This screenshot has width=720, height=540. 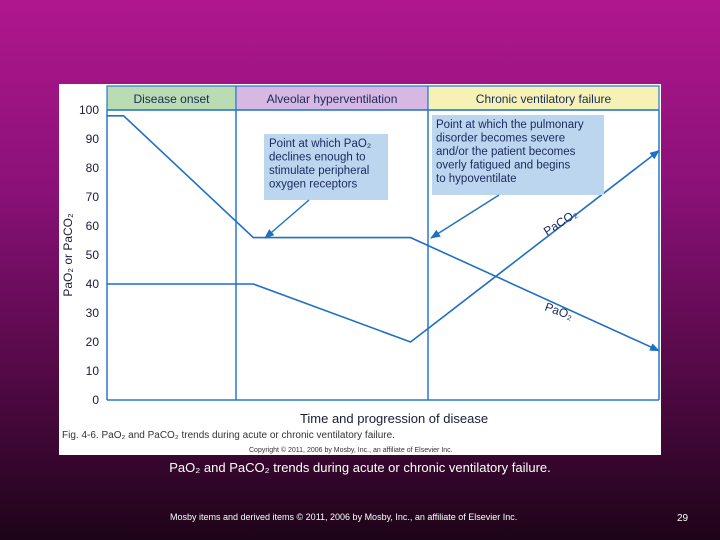 What do you see at coordinates (319, 171) in the screenshot?
I see `annotation-line: stimulate peripheral` at bounding box center [319, 171].